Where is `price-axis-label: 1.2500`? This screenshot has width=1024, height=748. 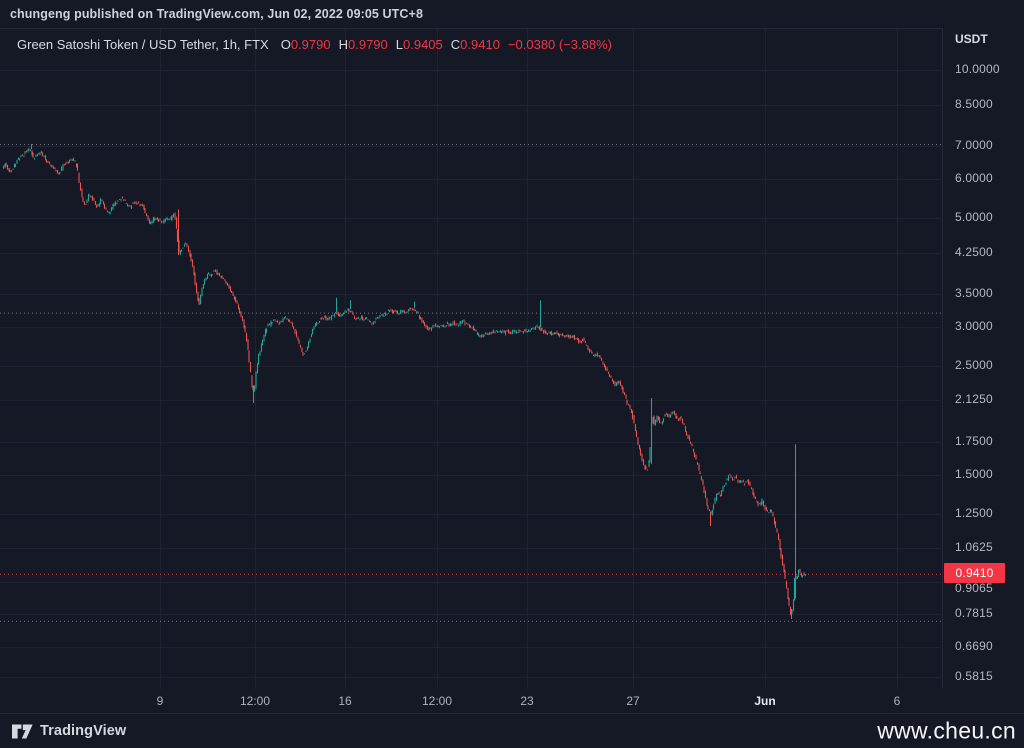 price-axis-label: 1.2500 is located at coordinates (974, 512).